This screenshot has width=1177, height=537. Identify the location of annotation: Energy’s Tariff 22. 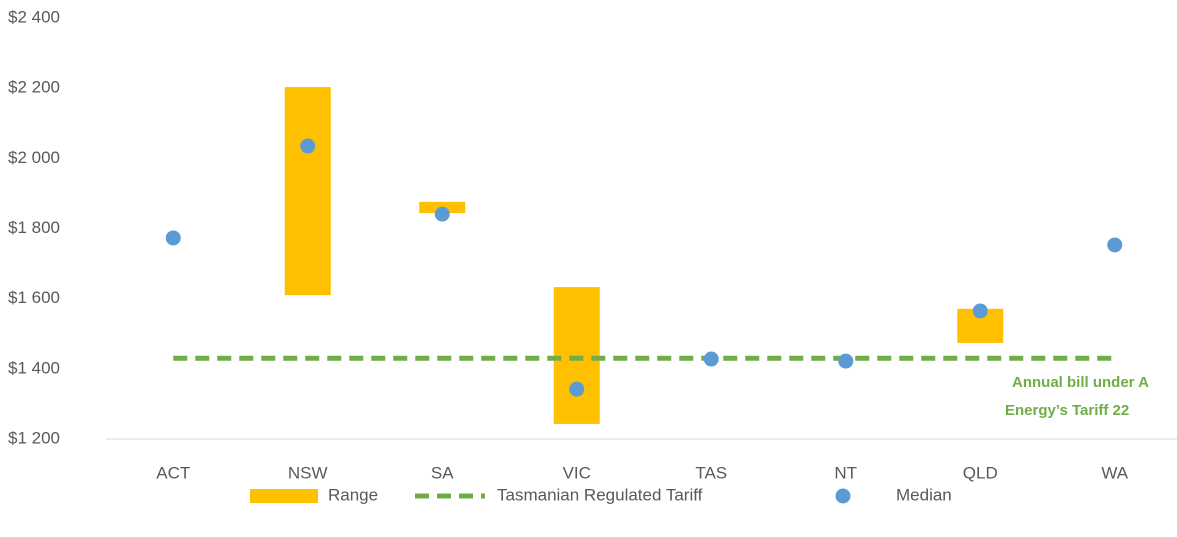
(1067, 410).